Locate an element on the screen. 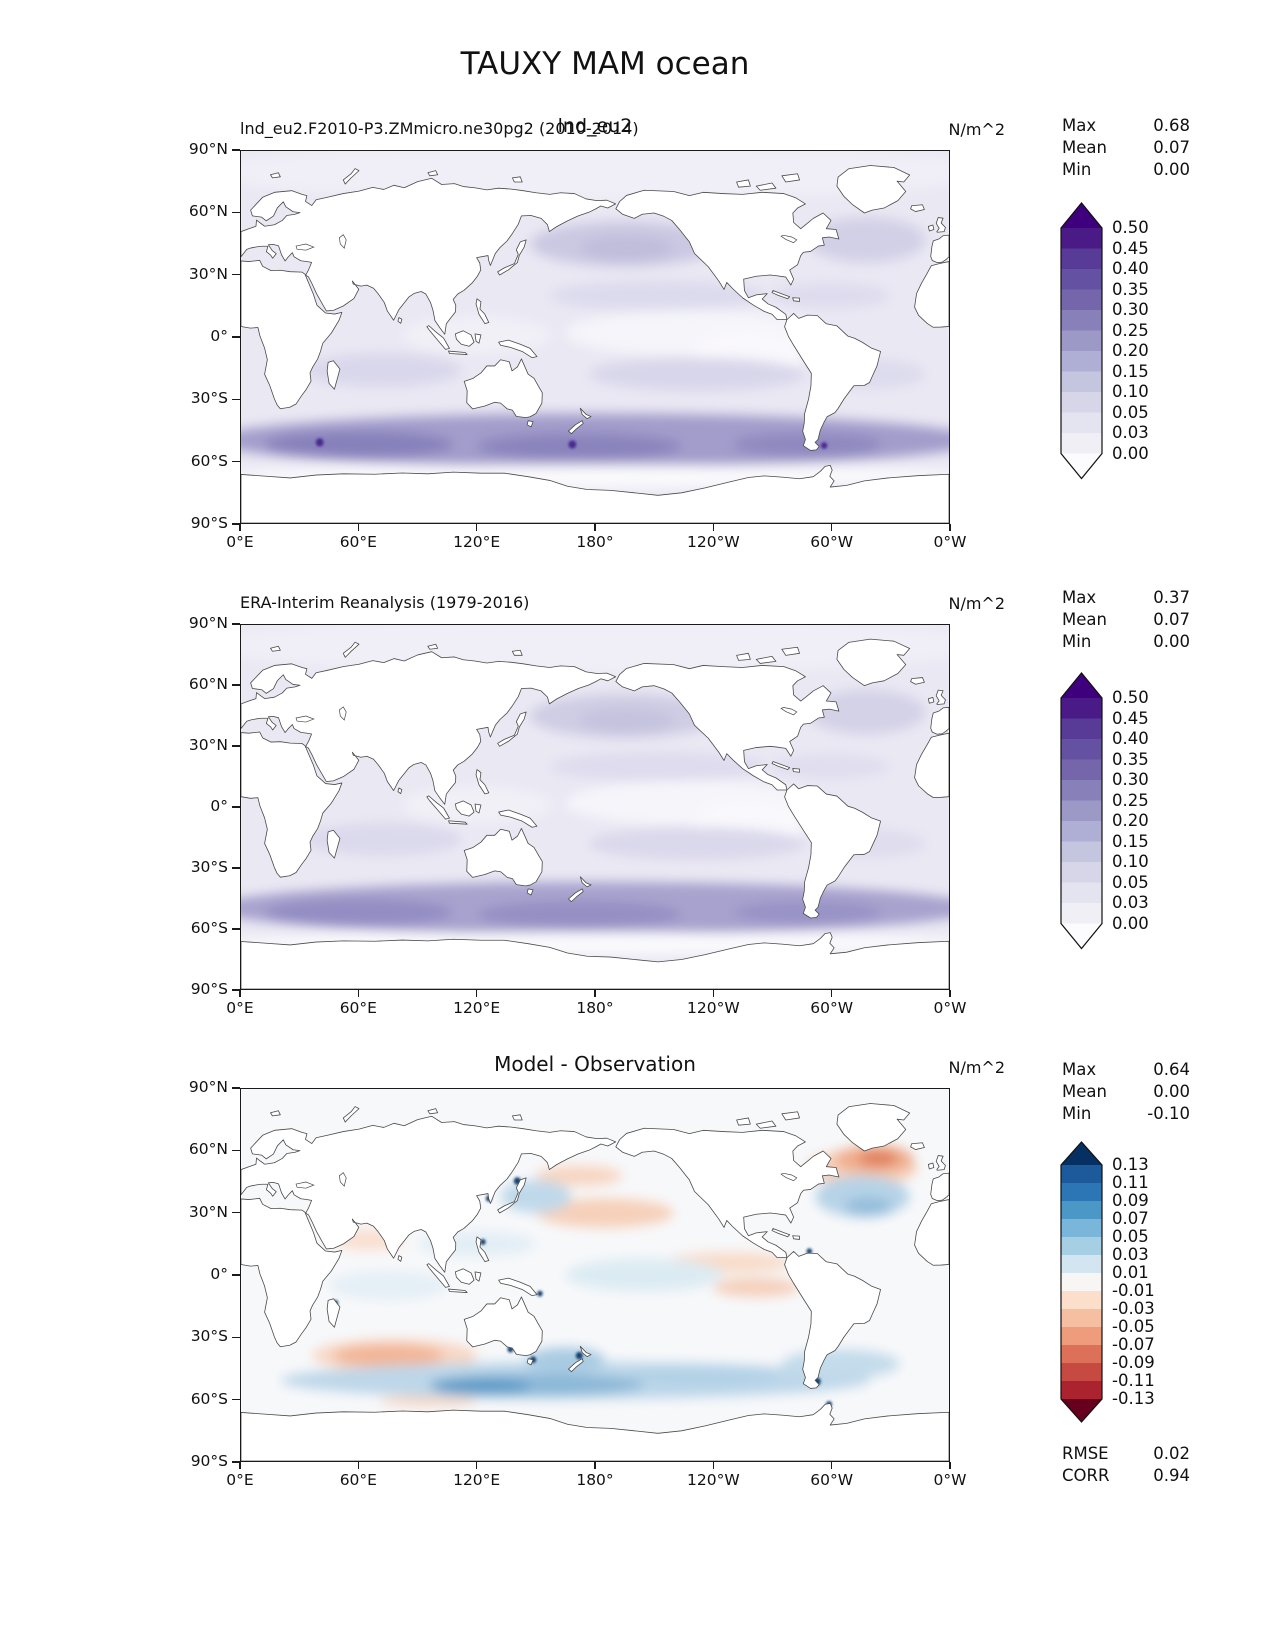  stat-label: Min is located at coordinates (1077, 169).